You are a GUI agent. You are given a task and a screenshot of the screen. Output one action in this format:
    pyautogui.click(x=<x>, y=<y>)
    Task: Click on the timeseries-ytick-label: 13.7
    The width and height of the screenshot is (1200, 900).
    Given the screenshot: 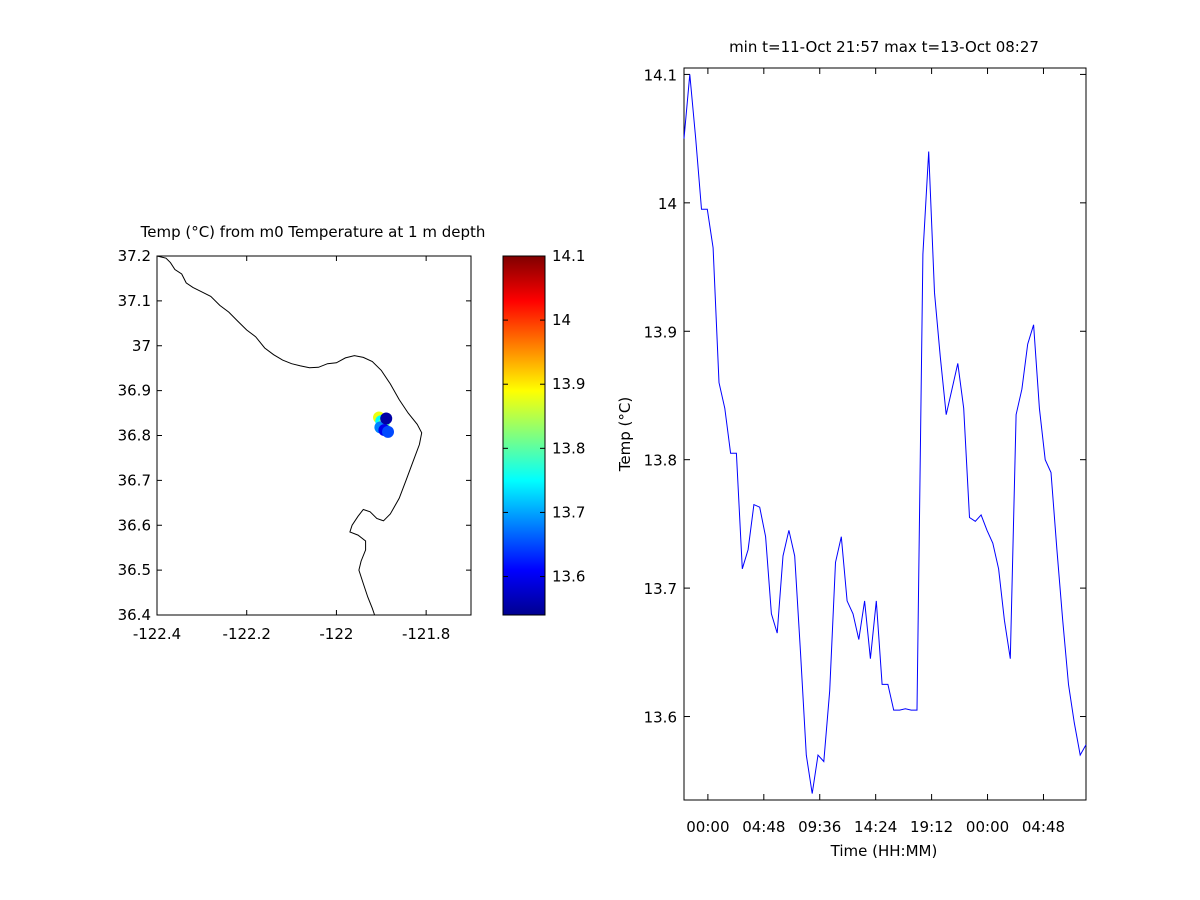 What is the action you would take?
    pyautogui.click(x=660, y=589)
    